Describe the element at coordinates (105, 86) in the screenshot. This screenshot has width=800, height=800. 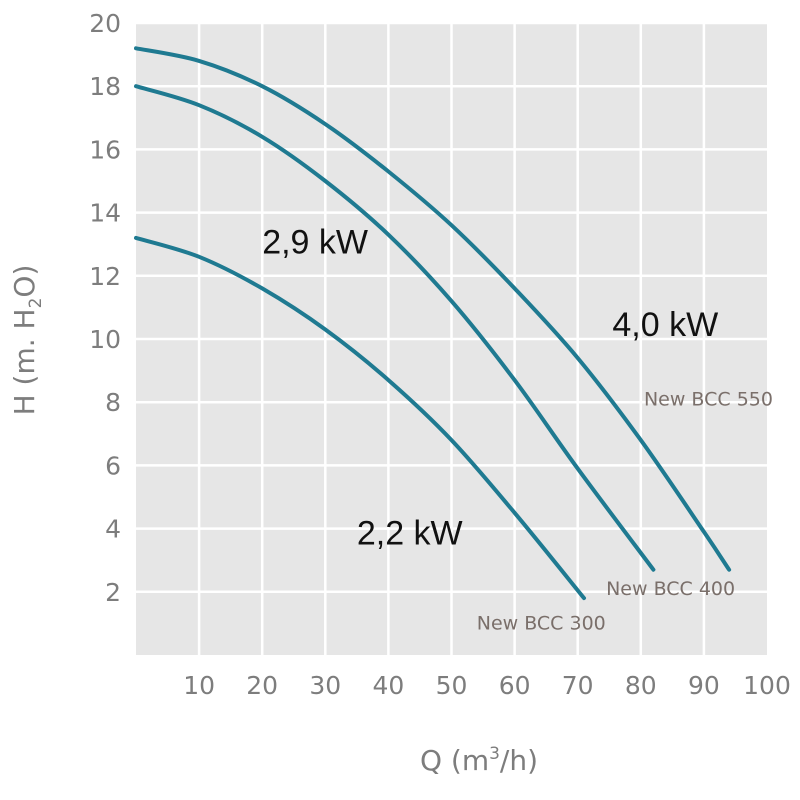
I see `y-tick-label: 18` at that location.